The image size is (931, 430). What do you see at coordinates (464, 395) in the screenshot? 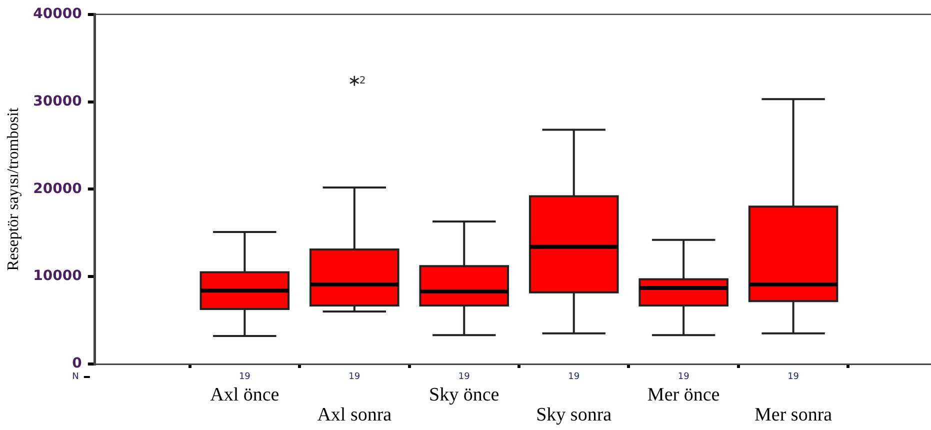
I see `x-tick-label: Sky önce` at bounding box center [464, 395].